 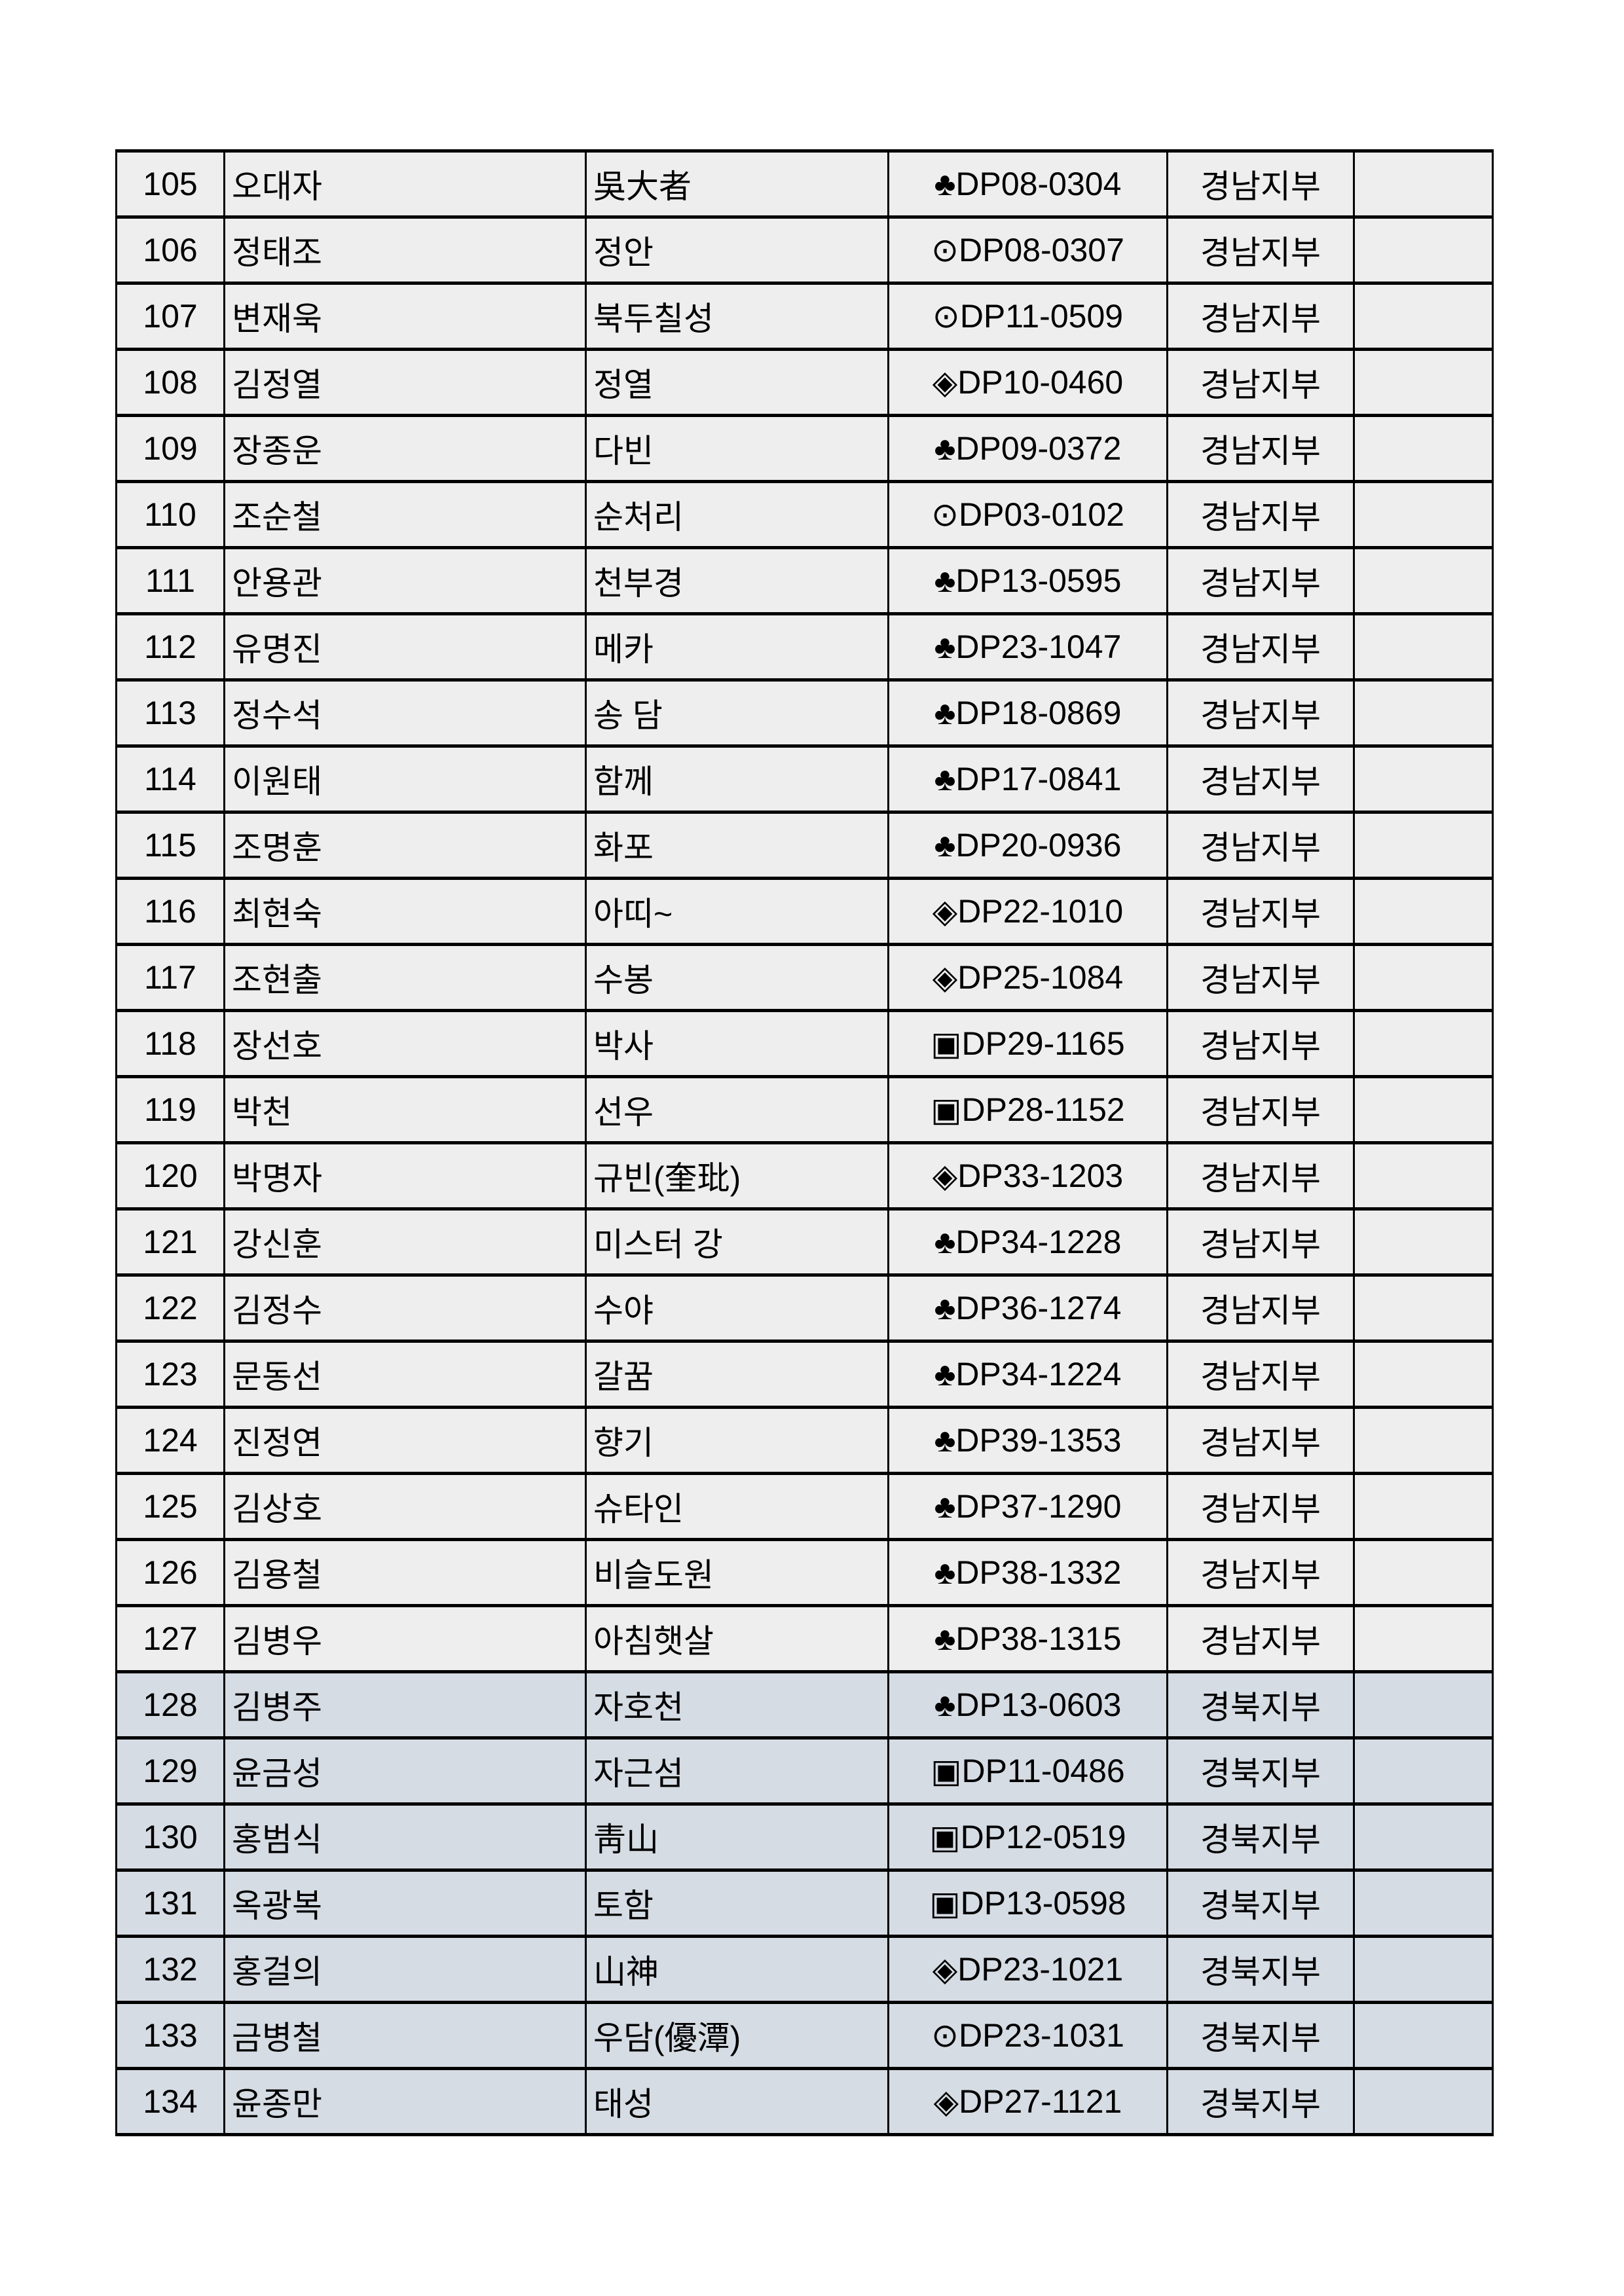 What do you see at coordinates (1027, 1109) in the screenshot?
I see `member-code-cell: ▣DP28-1152` at bounding box center [1027, 1109].